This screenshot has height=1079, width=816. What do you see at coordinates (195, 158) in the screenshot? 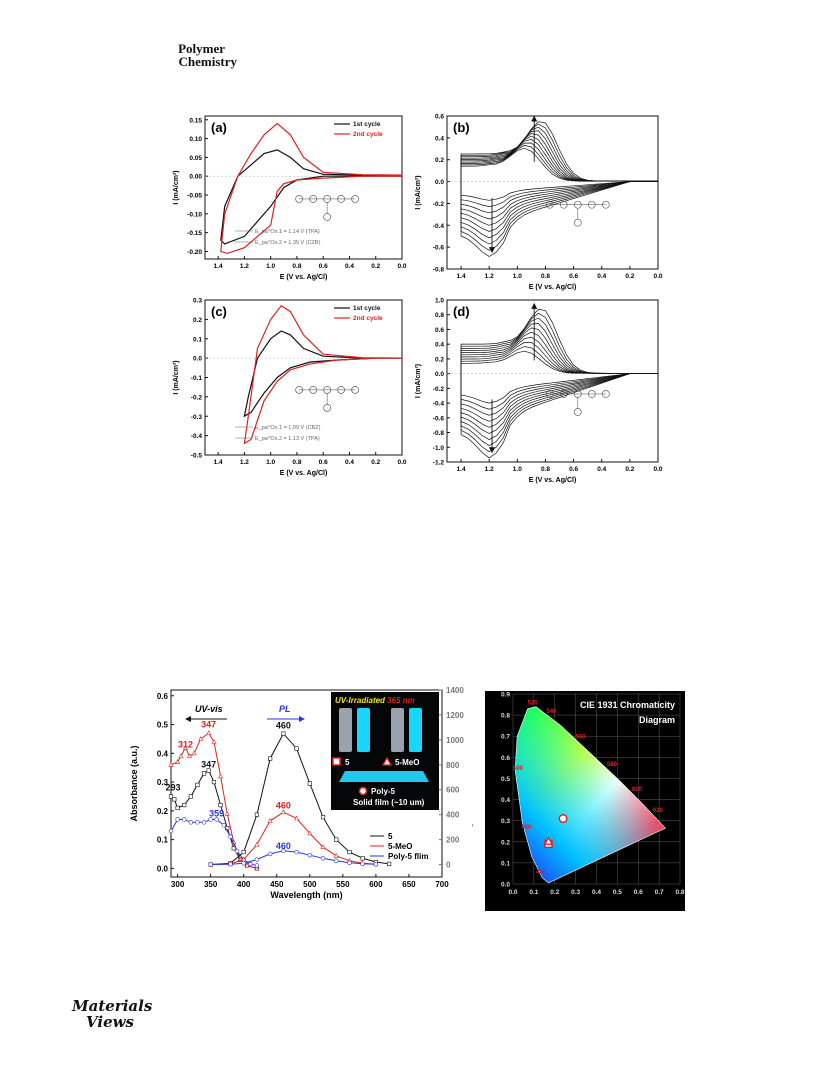
I see `y-tick-label: 0.05` at bounding box center [195, 158].